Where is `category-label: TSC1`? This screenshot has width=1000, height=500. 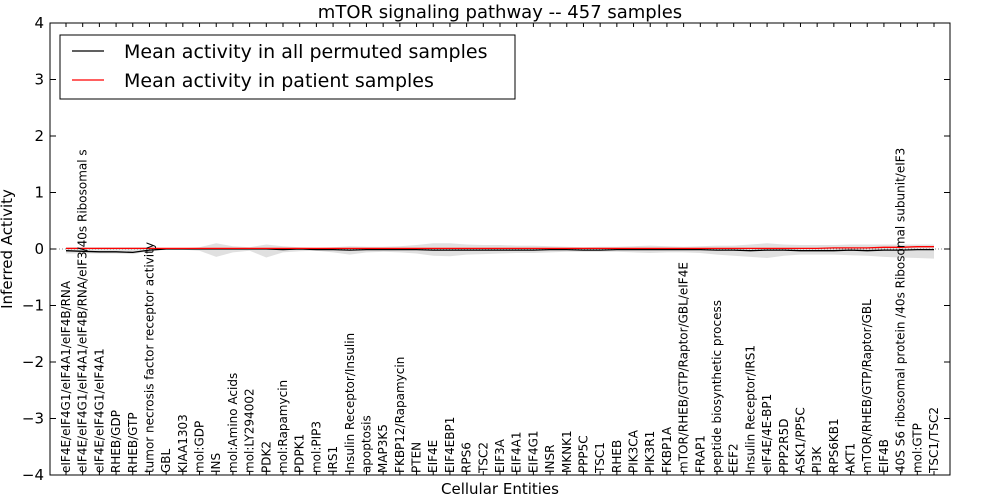
category-label: TSC1 is located at coordinates (600, 458).